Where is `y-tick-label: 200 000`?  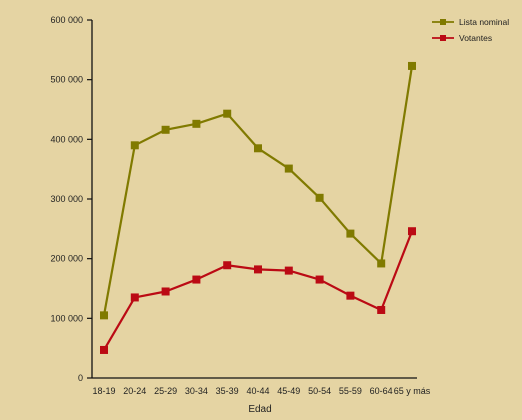 y-tick-label: 200 000 is located at coordinates (66, 259).